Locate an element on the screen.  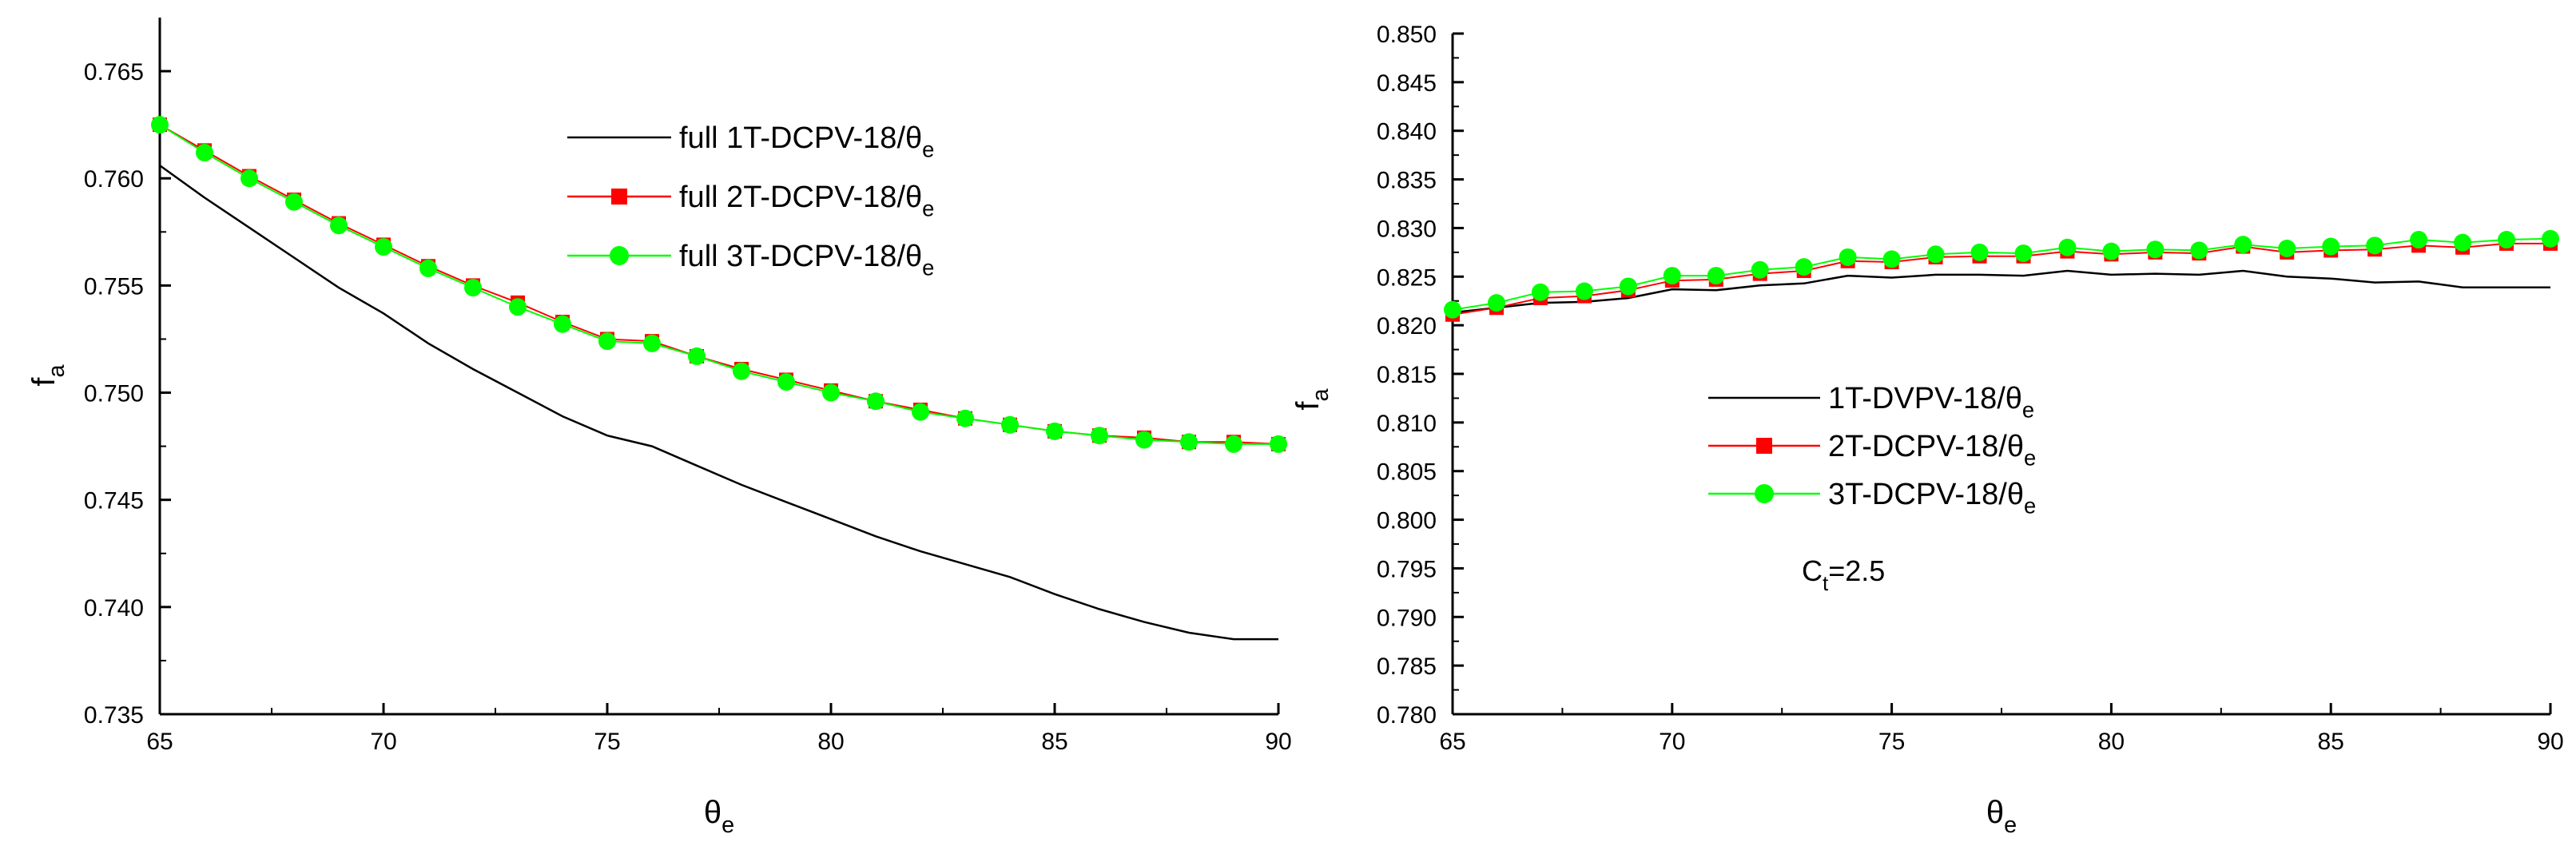
y-tick-label: 0.785 is located at coordinates (1407, 666).